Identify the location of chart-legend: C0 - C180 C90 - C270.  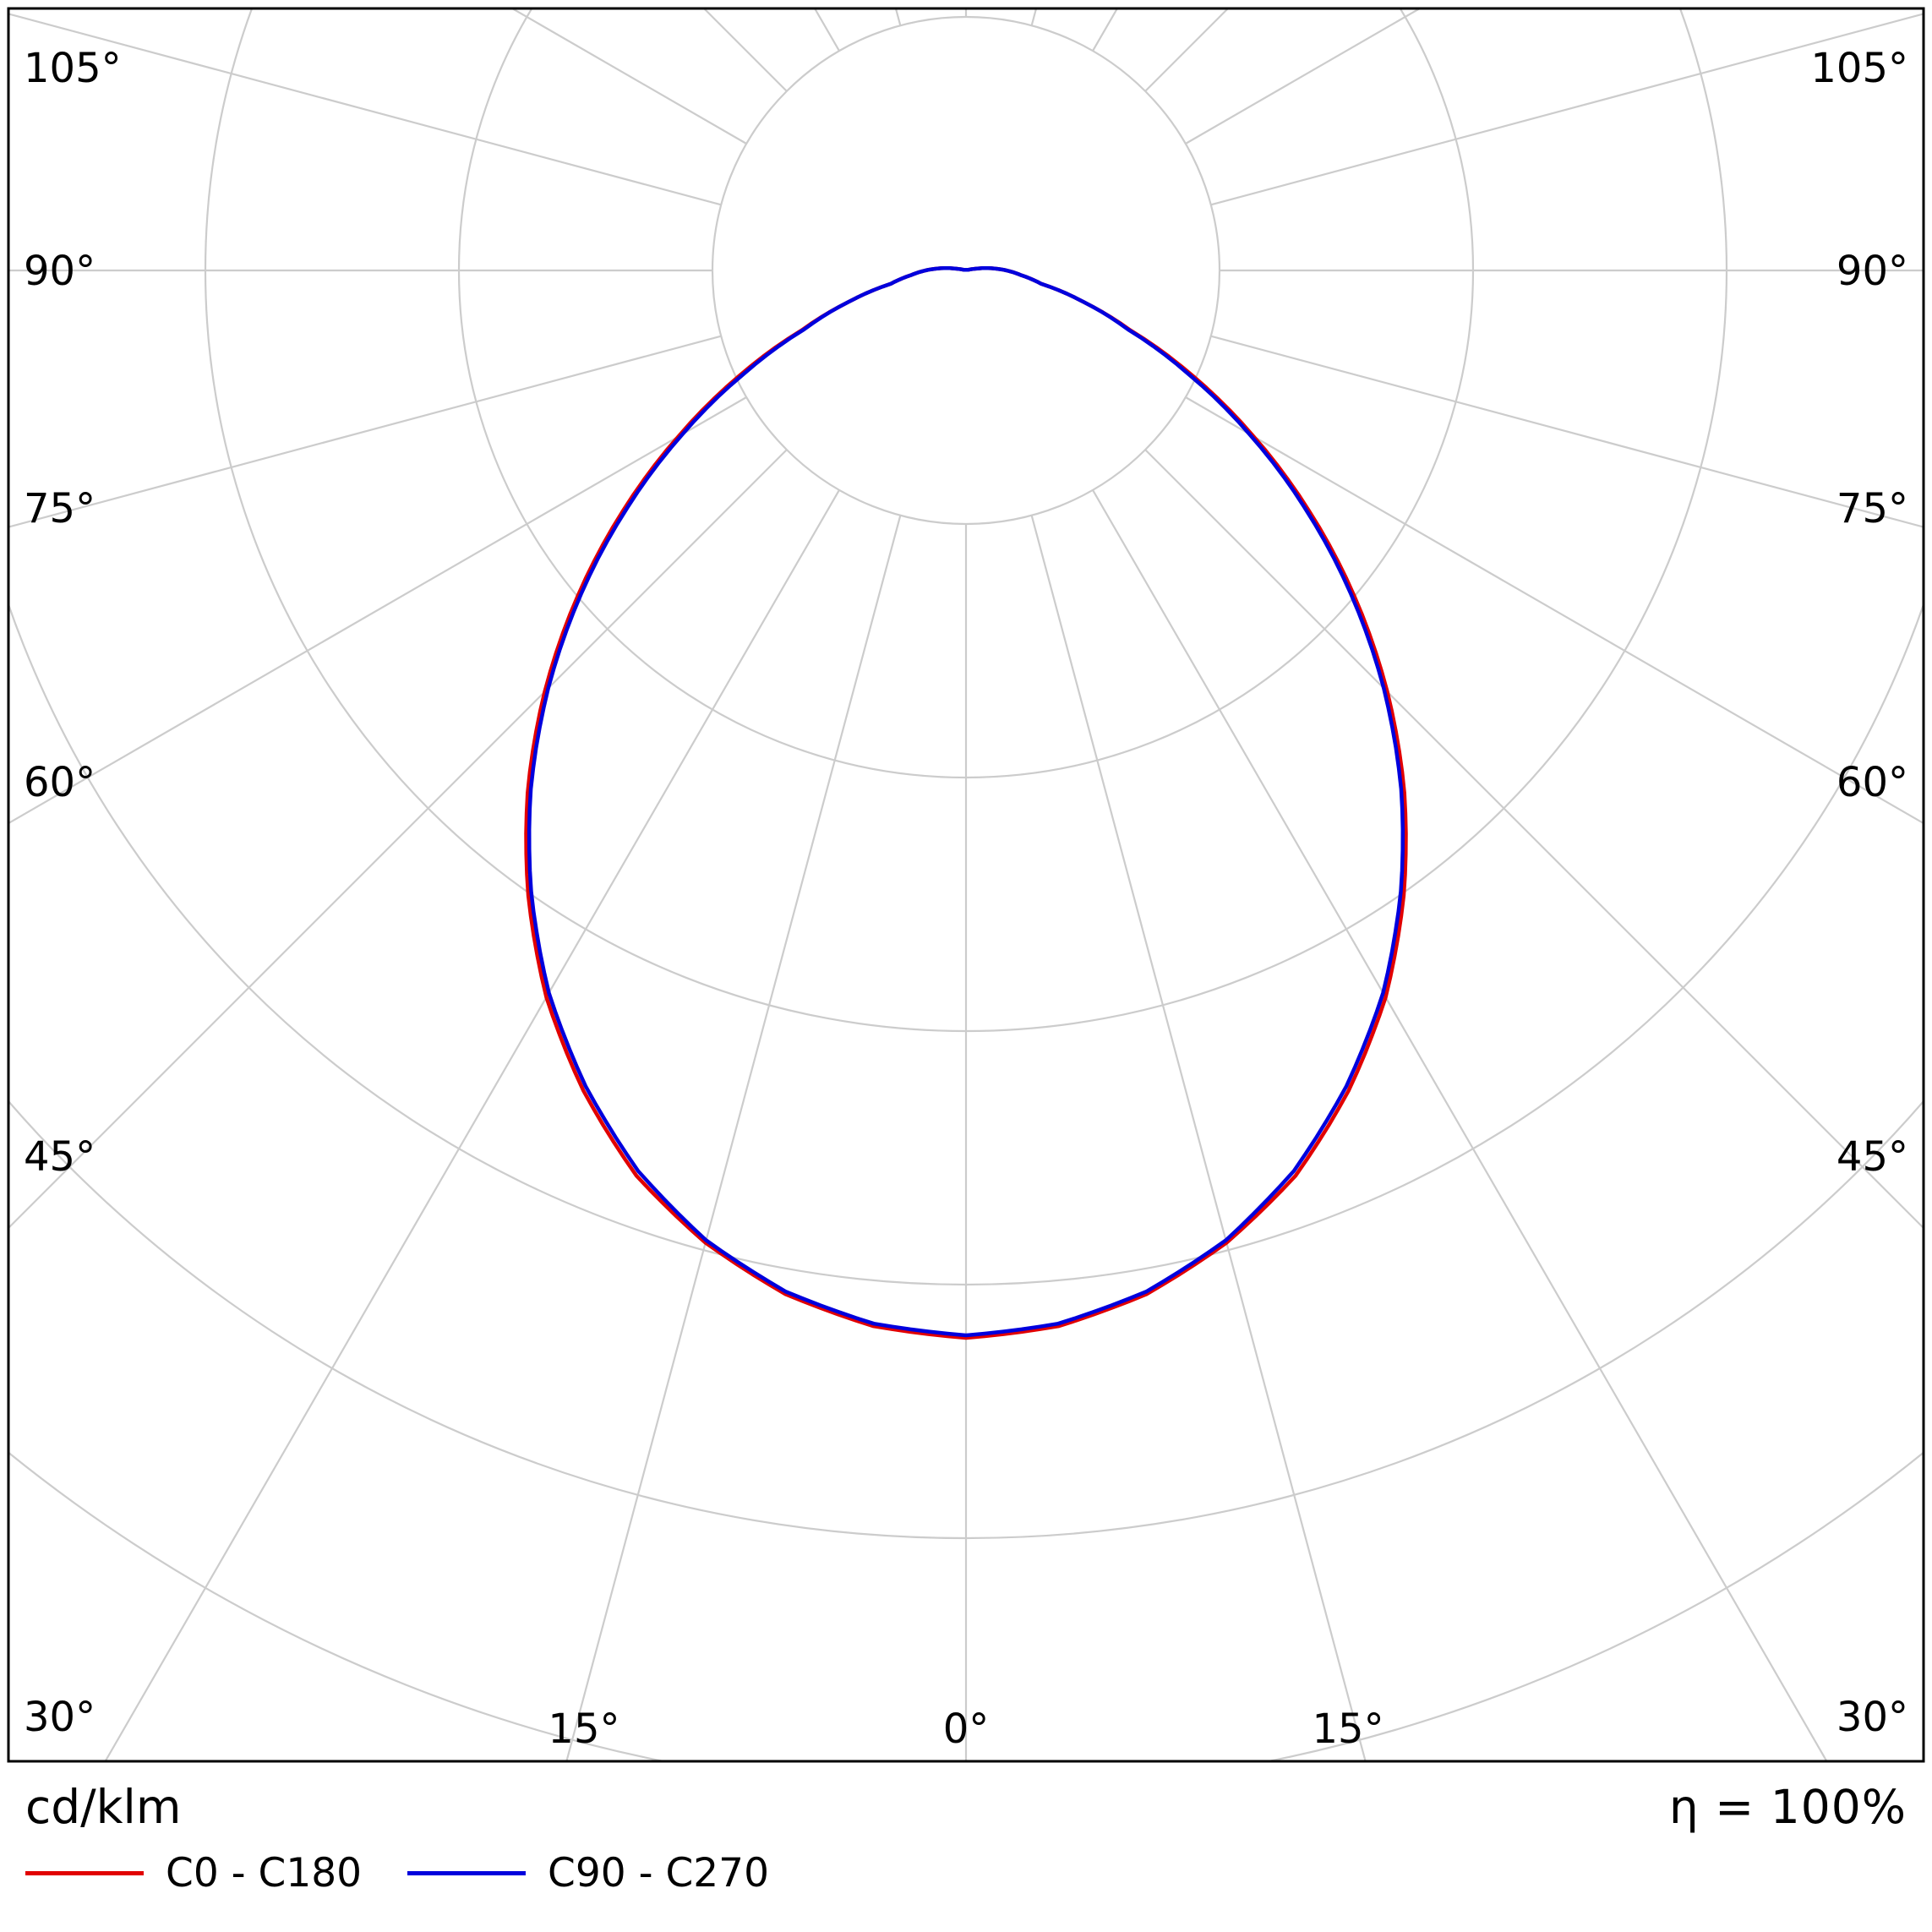
(966, 1865).